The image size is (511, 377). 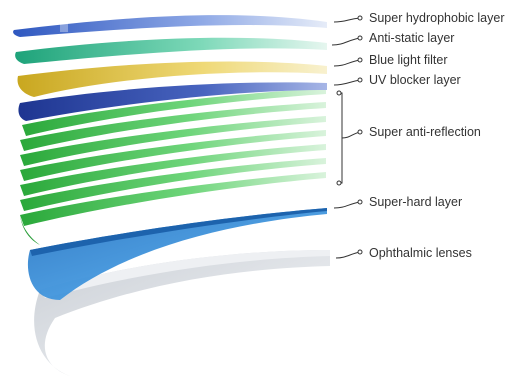 I want to click on super-hard-layer-shape, so click(x=177, y=254).